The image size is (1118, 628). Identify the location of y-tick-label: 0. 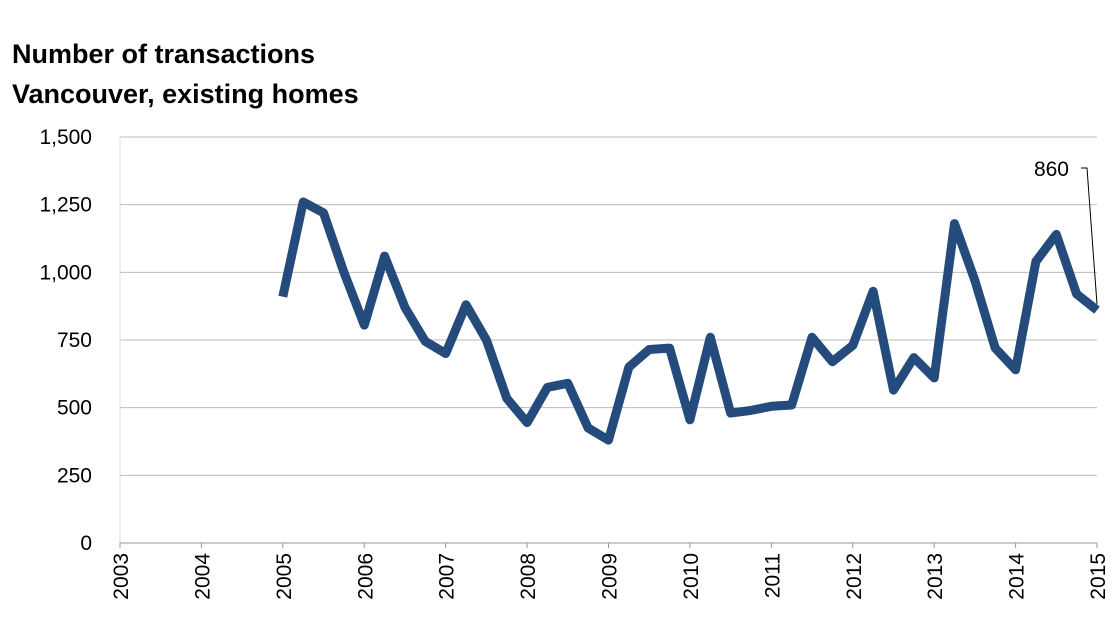
(86, 543).